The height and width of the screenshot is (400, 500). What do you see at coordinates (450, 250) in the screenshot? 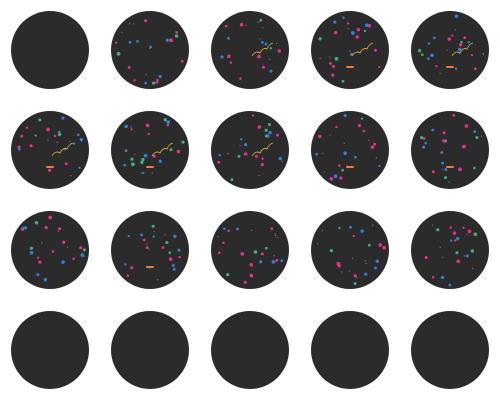
I see `well-r2-c4` at bounding box center [450, 250].